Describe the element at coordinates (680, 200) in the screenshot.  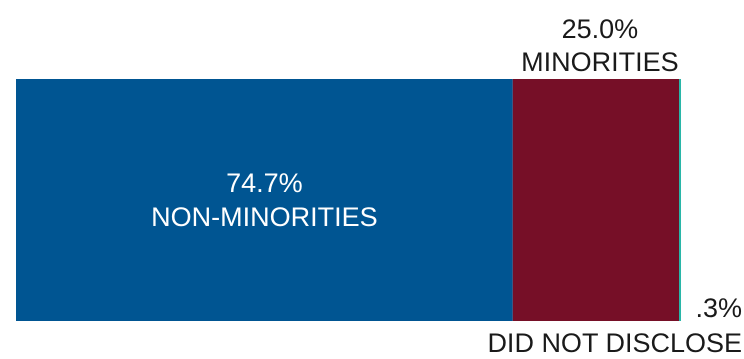
I see `bar-segment-did-not-disclose` at that location.